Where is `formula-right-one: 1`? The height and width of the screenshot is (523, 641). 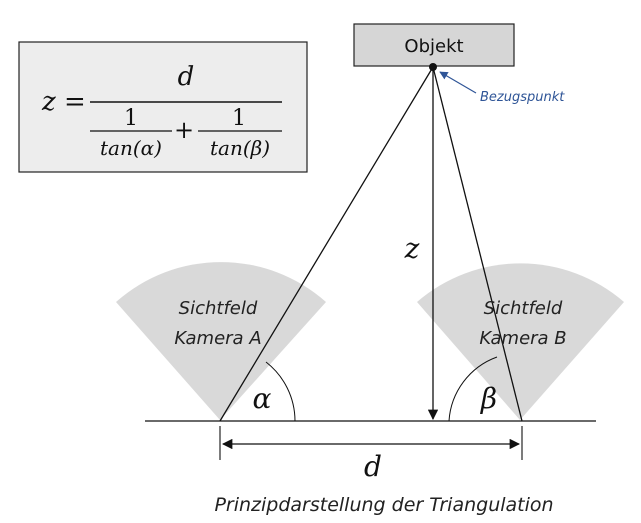
formula-right-one: 1 is located at coordinates (239, 118).